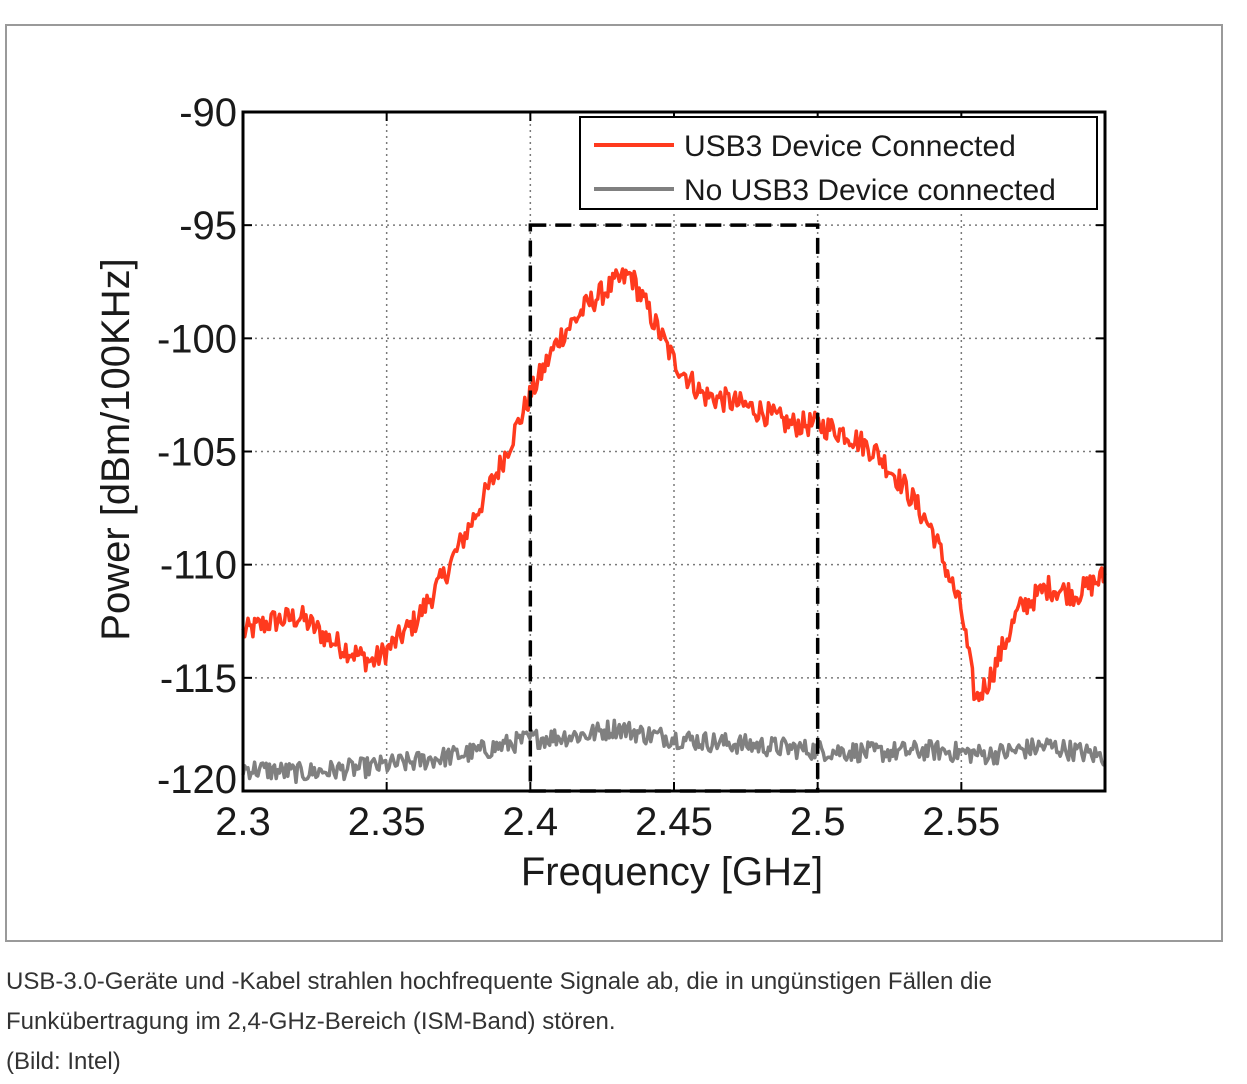 Image resolution: width=1247 pixels, height=1084 pixels. I want to click on x-tick-label: 2.55, so click(961, 822).